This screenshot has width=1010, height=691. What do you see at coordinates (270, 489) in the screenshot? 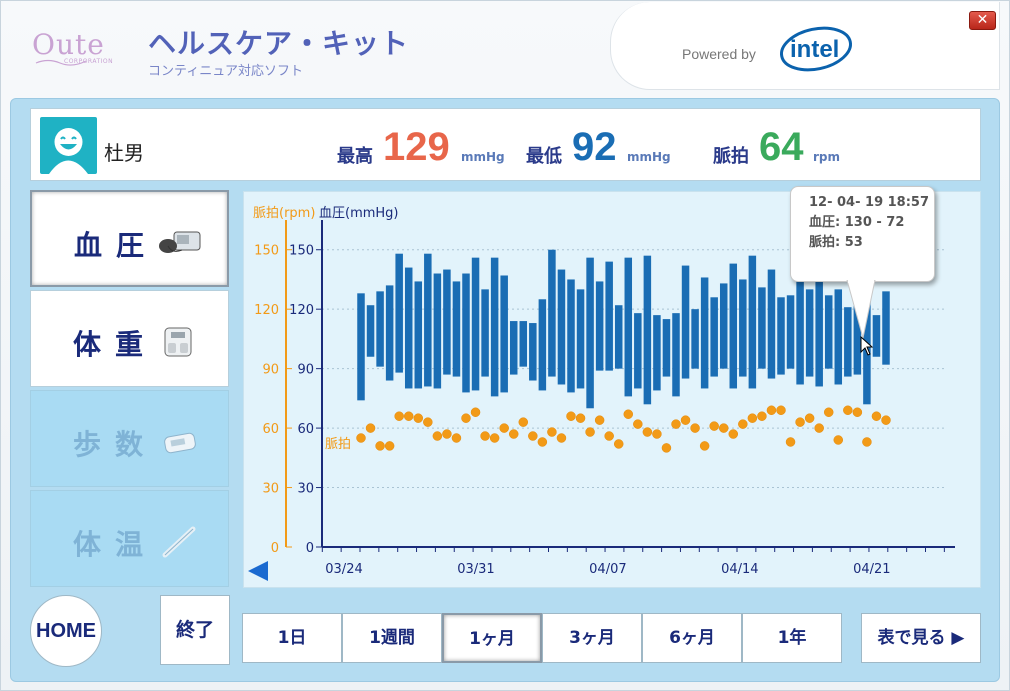
I see `pulse-y-tick-label: 30` at bounding box center [270, 489].